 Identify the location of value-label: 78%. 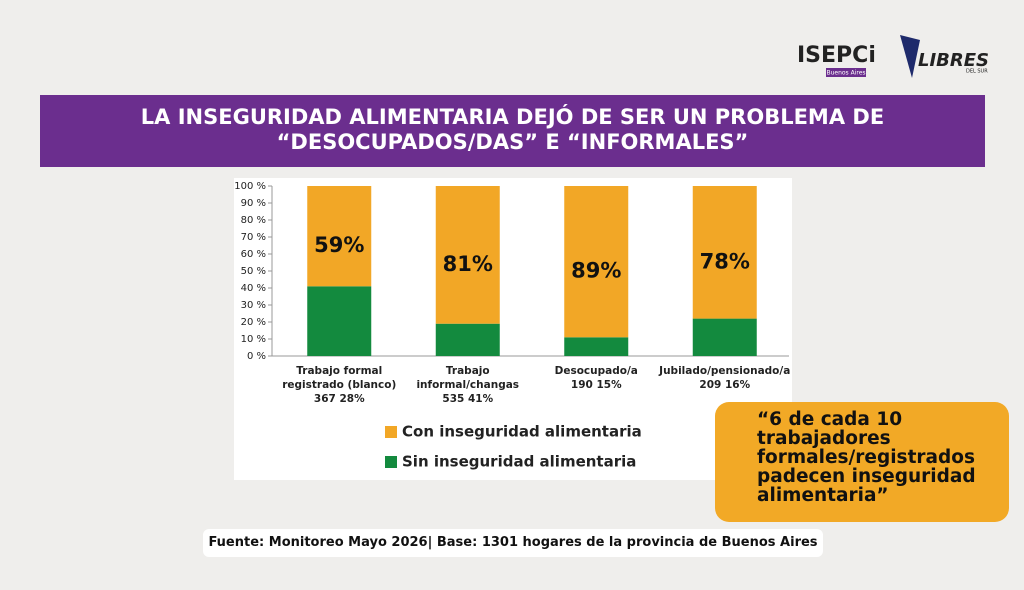
(725, 261).